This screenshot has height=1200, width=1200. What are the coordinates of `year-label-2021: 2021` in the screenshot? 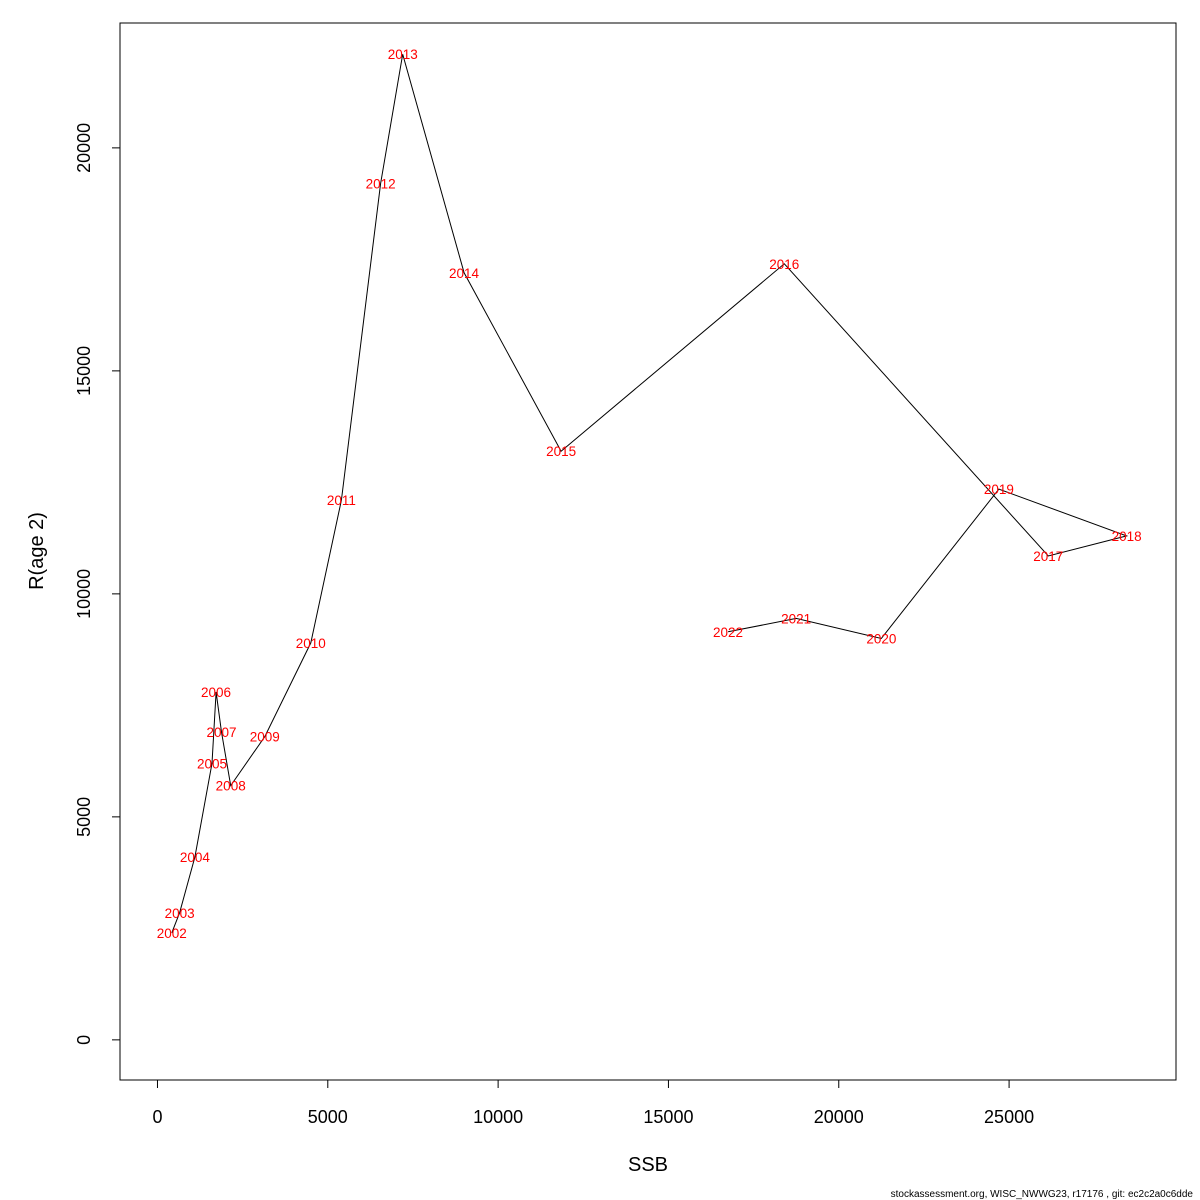 It's located at (796, 618).